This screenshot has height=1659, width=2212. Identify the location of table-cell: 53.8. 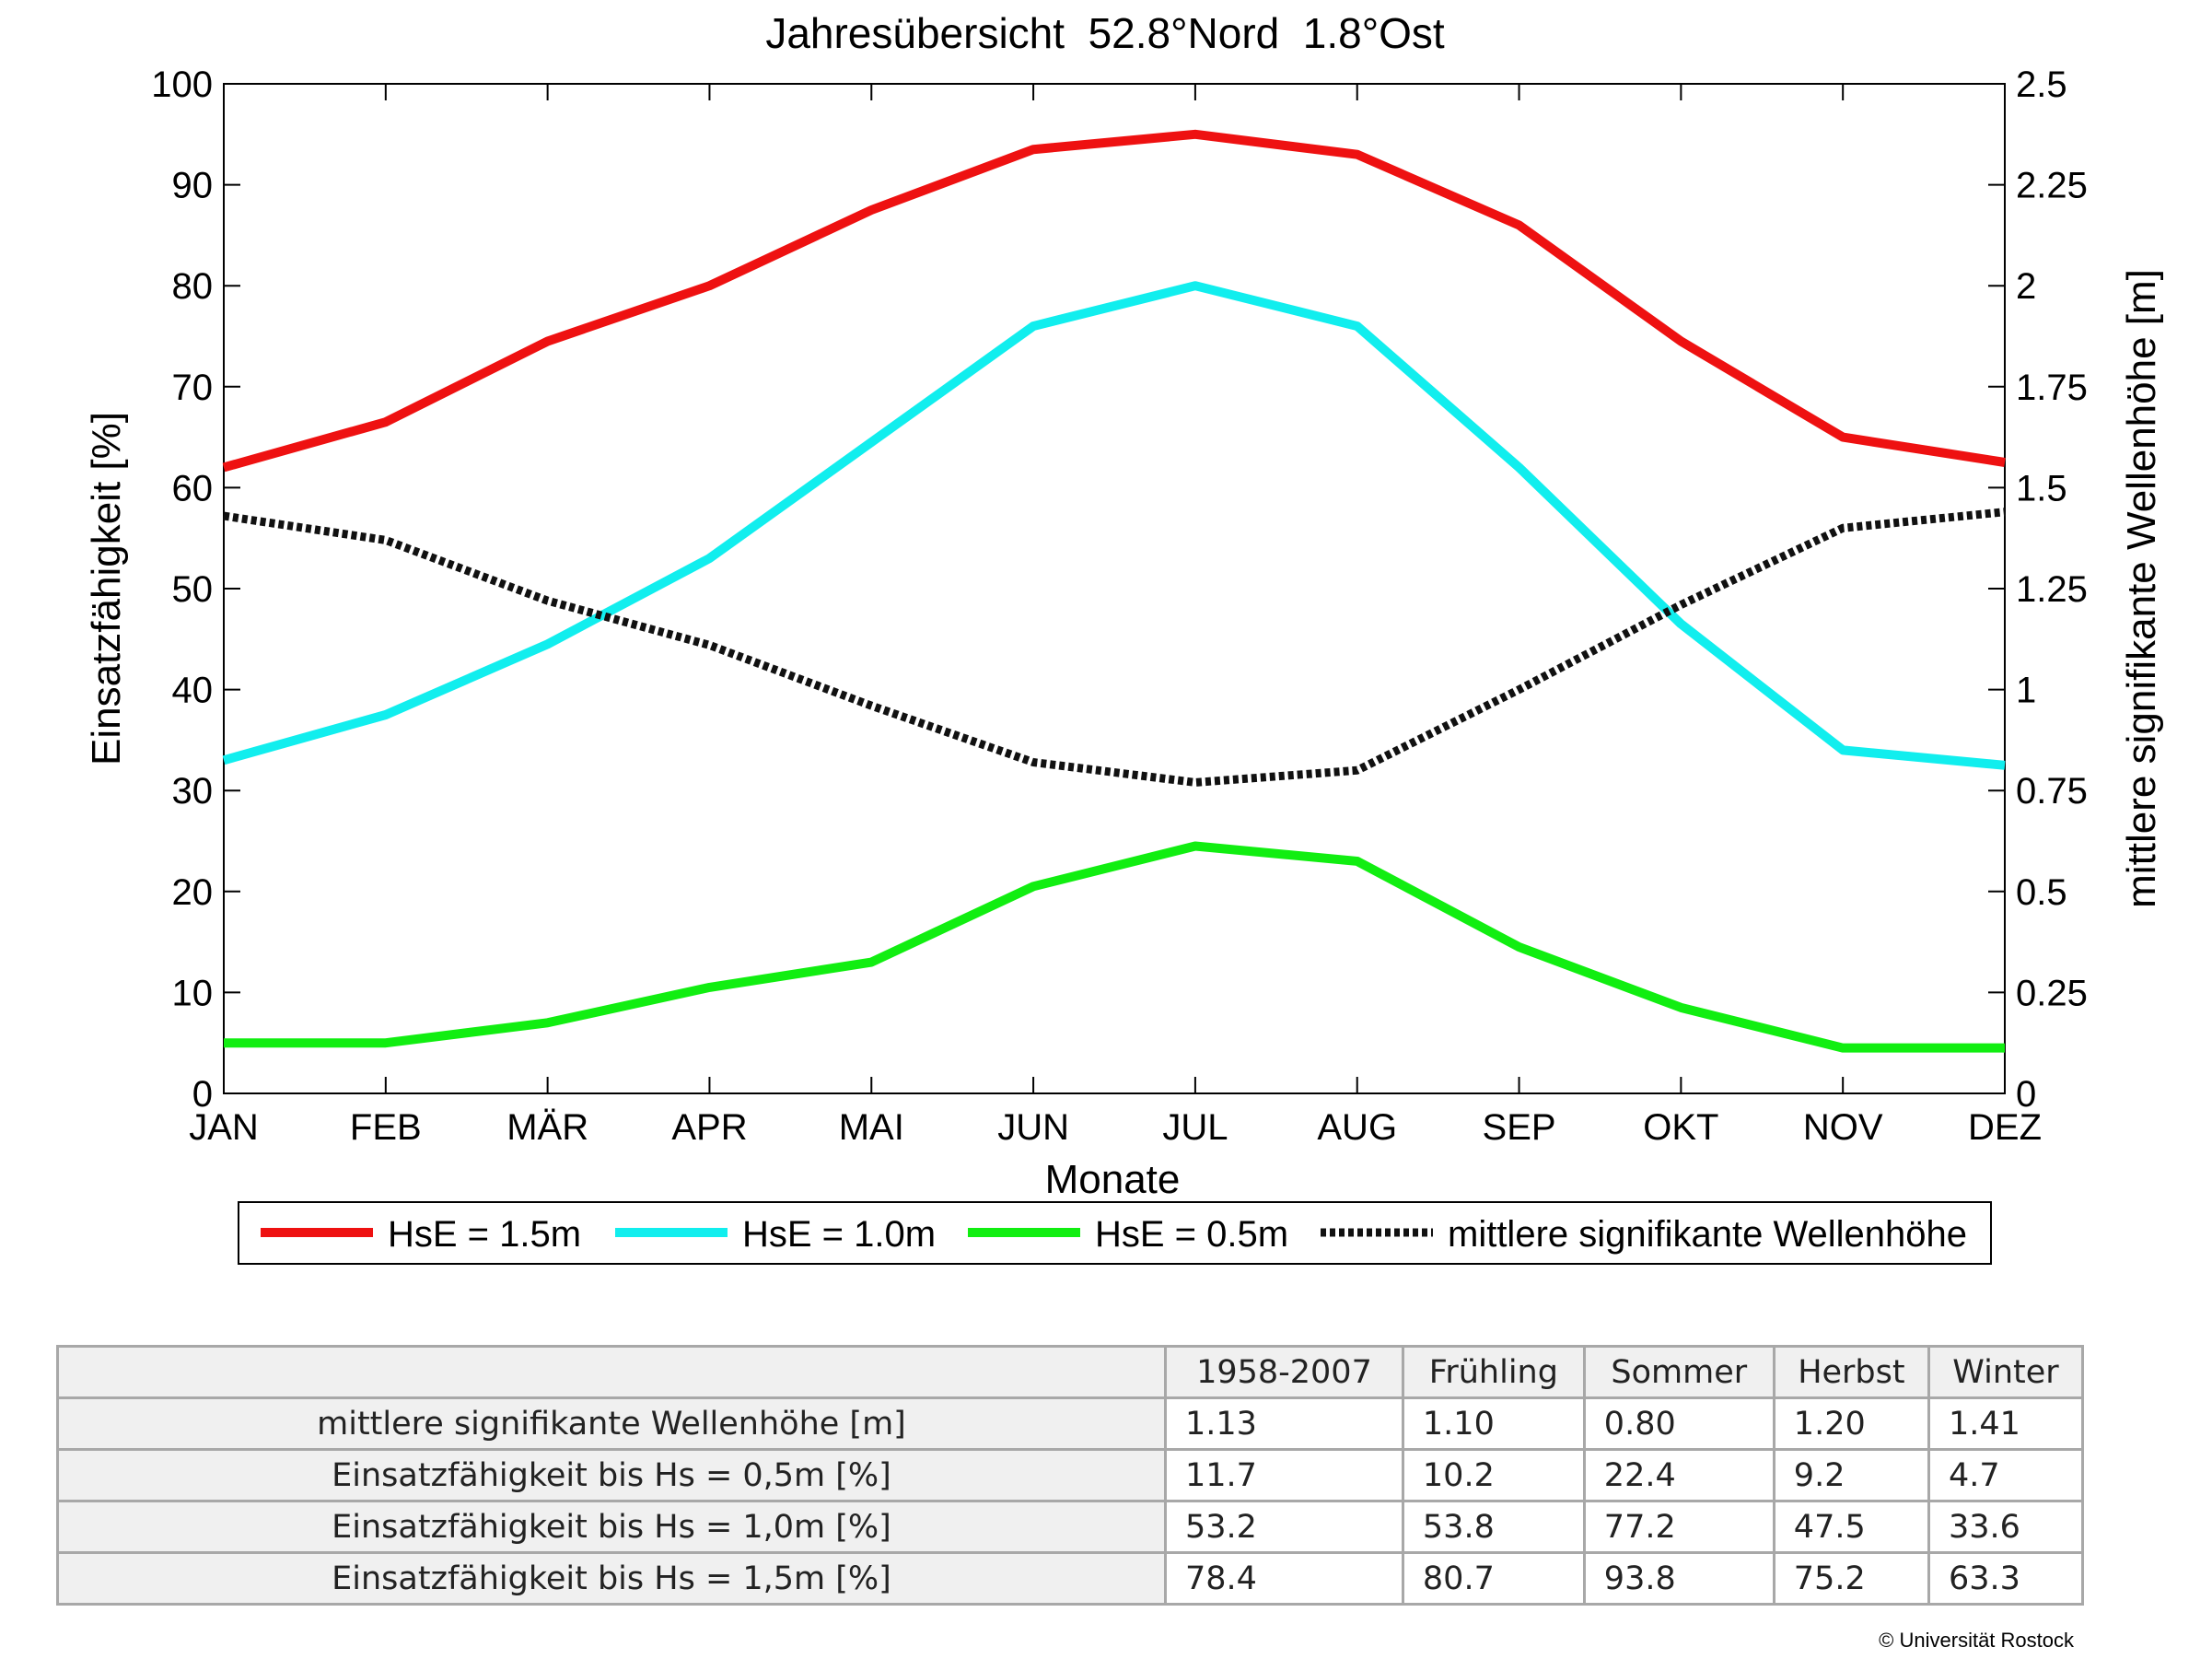
(1494, 1527).